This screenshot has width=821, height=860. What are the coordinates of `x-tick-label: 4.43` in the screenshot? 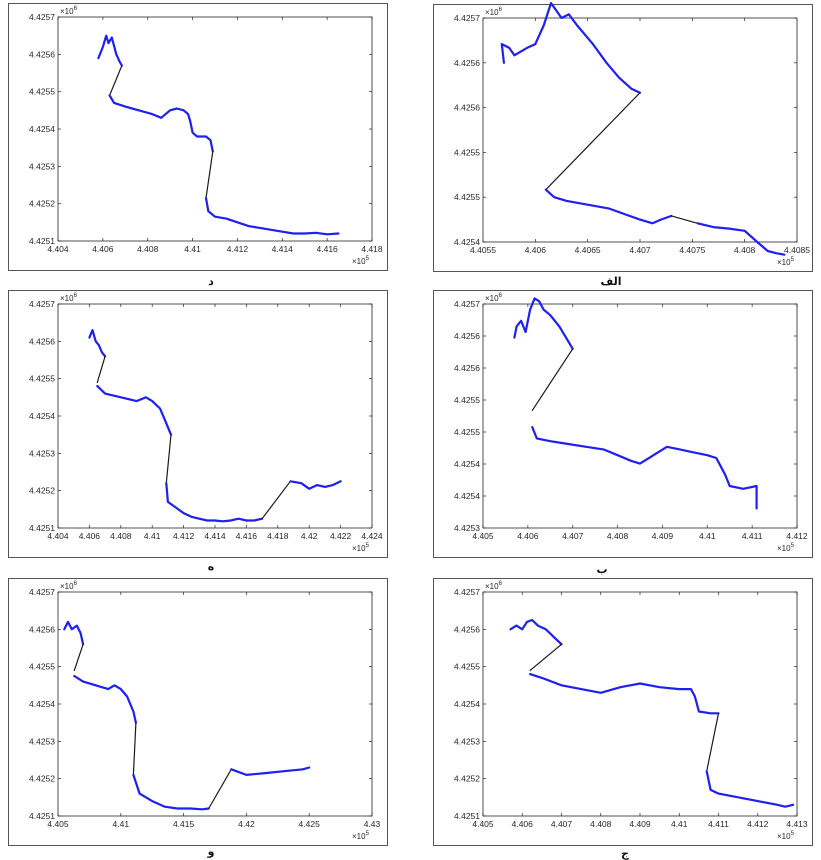 It's located at (372, 824).